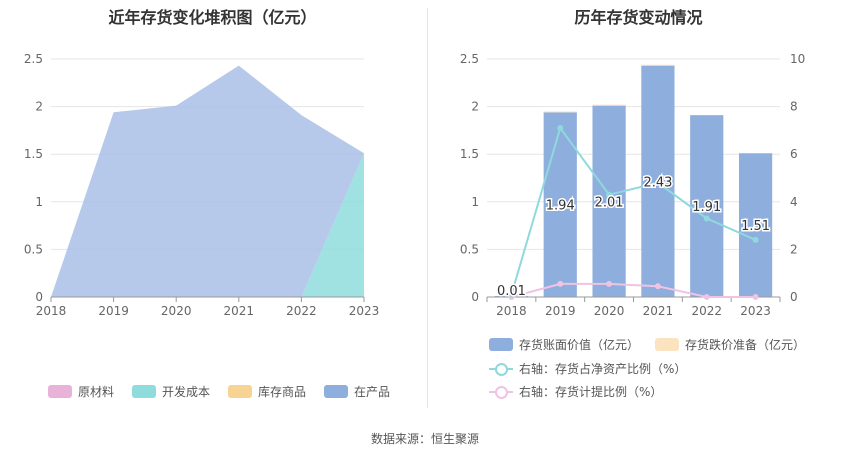 This screenshot has height=459, width=850. What do you see at coordinates (755, 311) in the screenshot?
I see `right-x-tick-label: 2023` at bounding box center [755, 311].